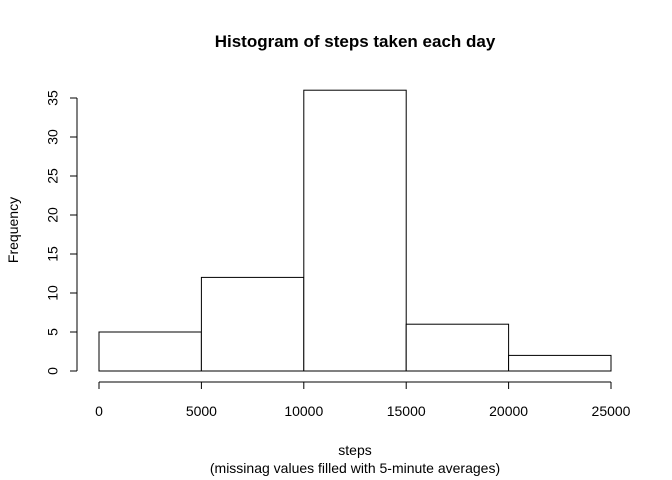  Describe the element at coordinates (53, 332) in the screenshot. I see `y-tick-label: 5` at that location.